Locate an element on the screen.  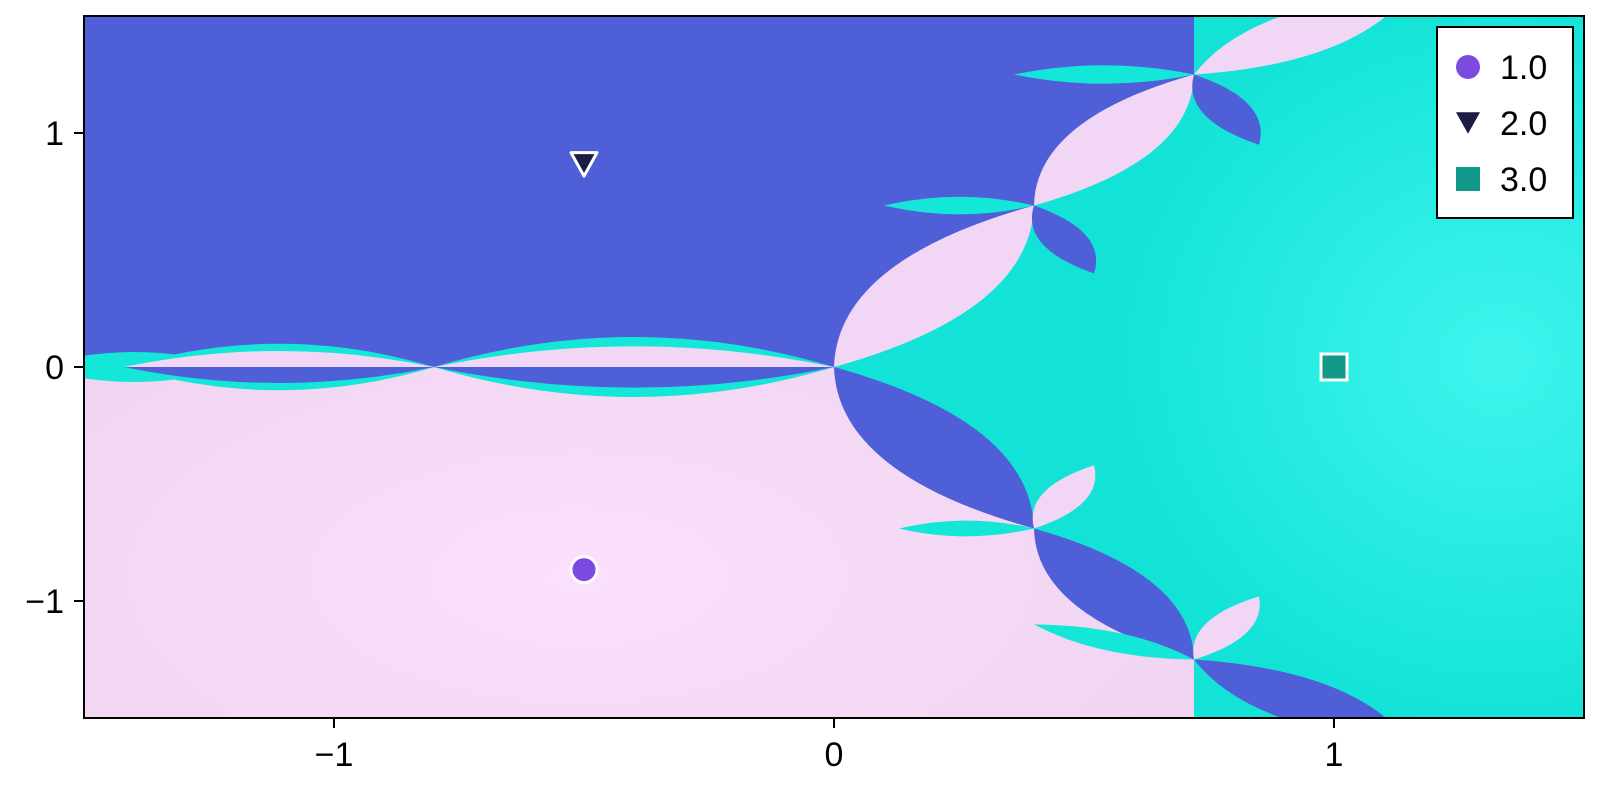
y-tick-label: 0 is located at coordinates (54, 368).